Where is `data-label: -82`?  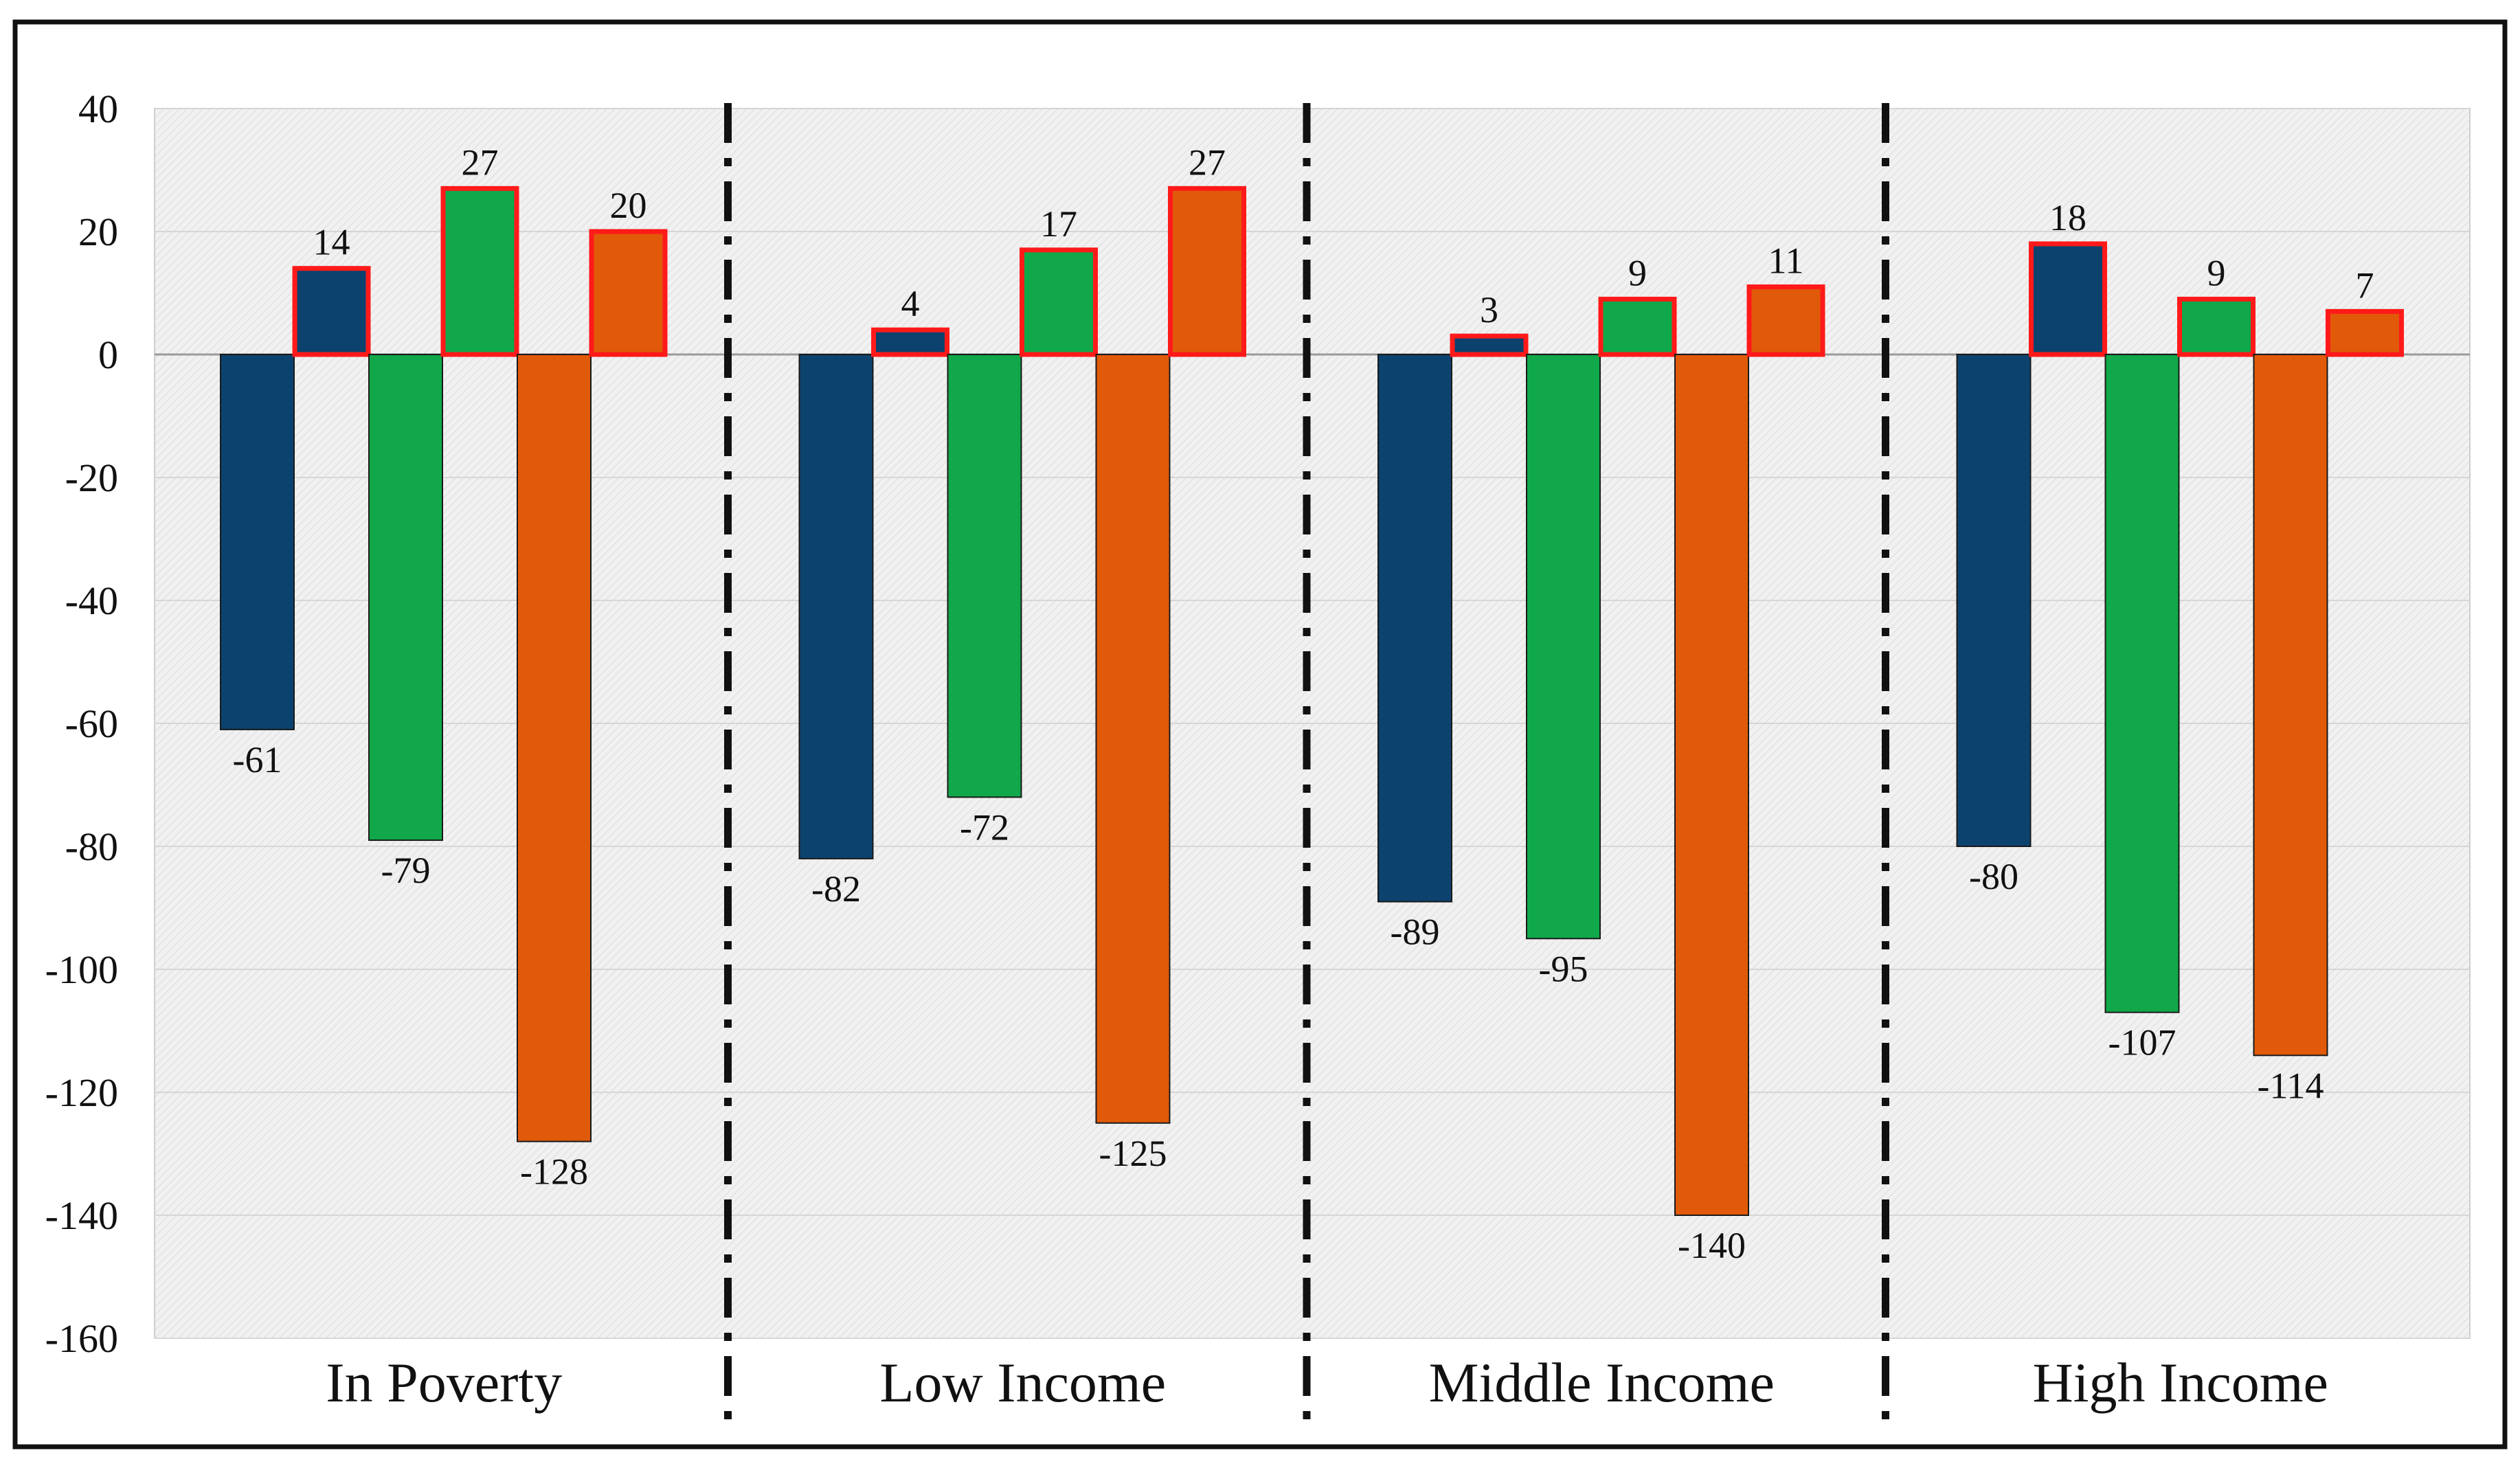 data-label: -82 is located at coordinates (836, 889).